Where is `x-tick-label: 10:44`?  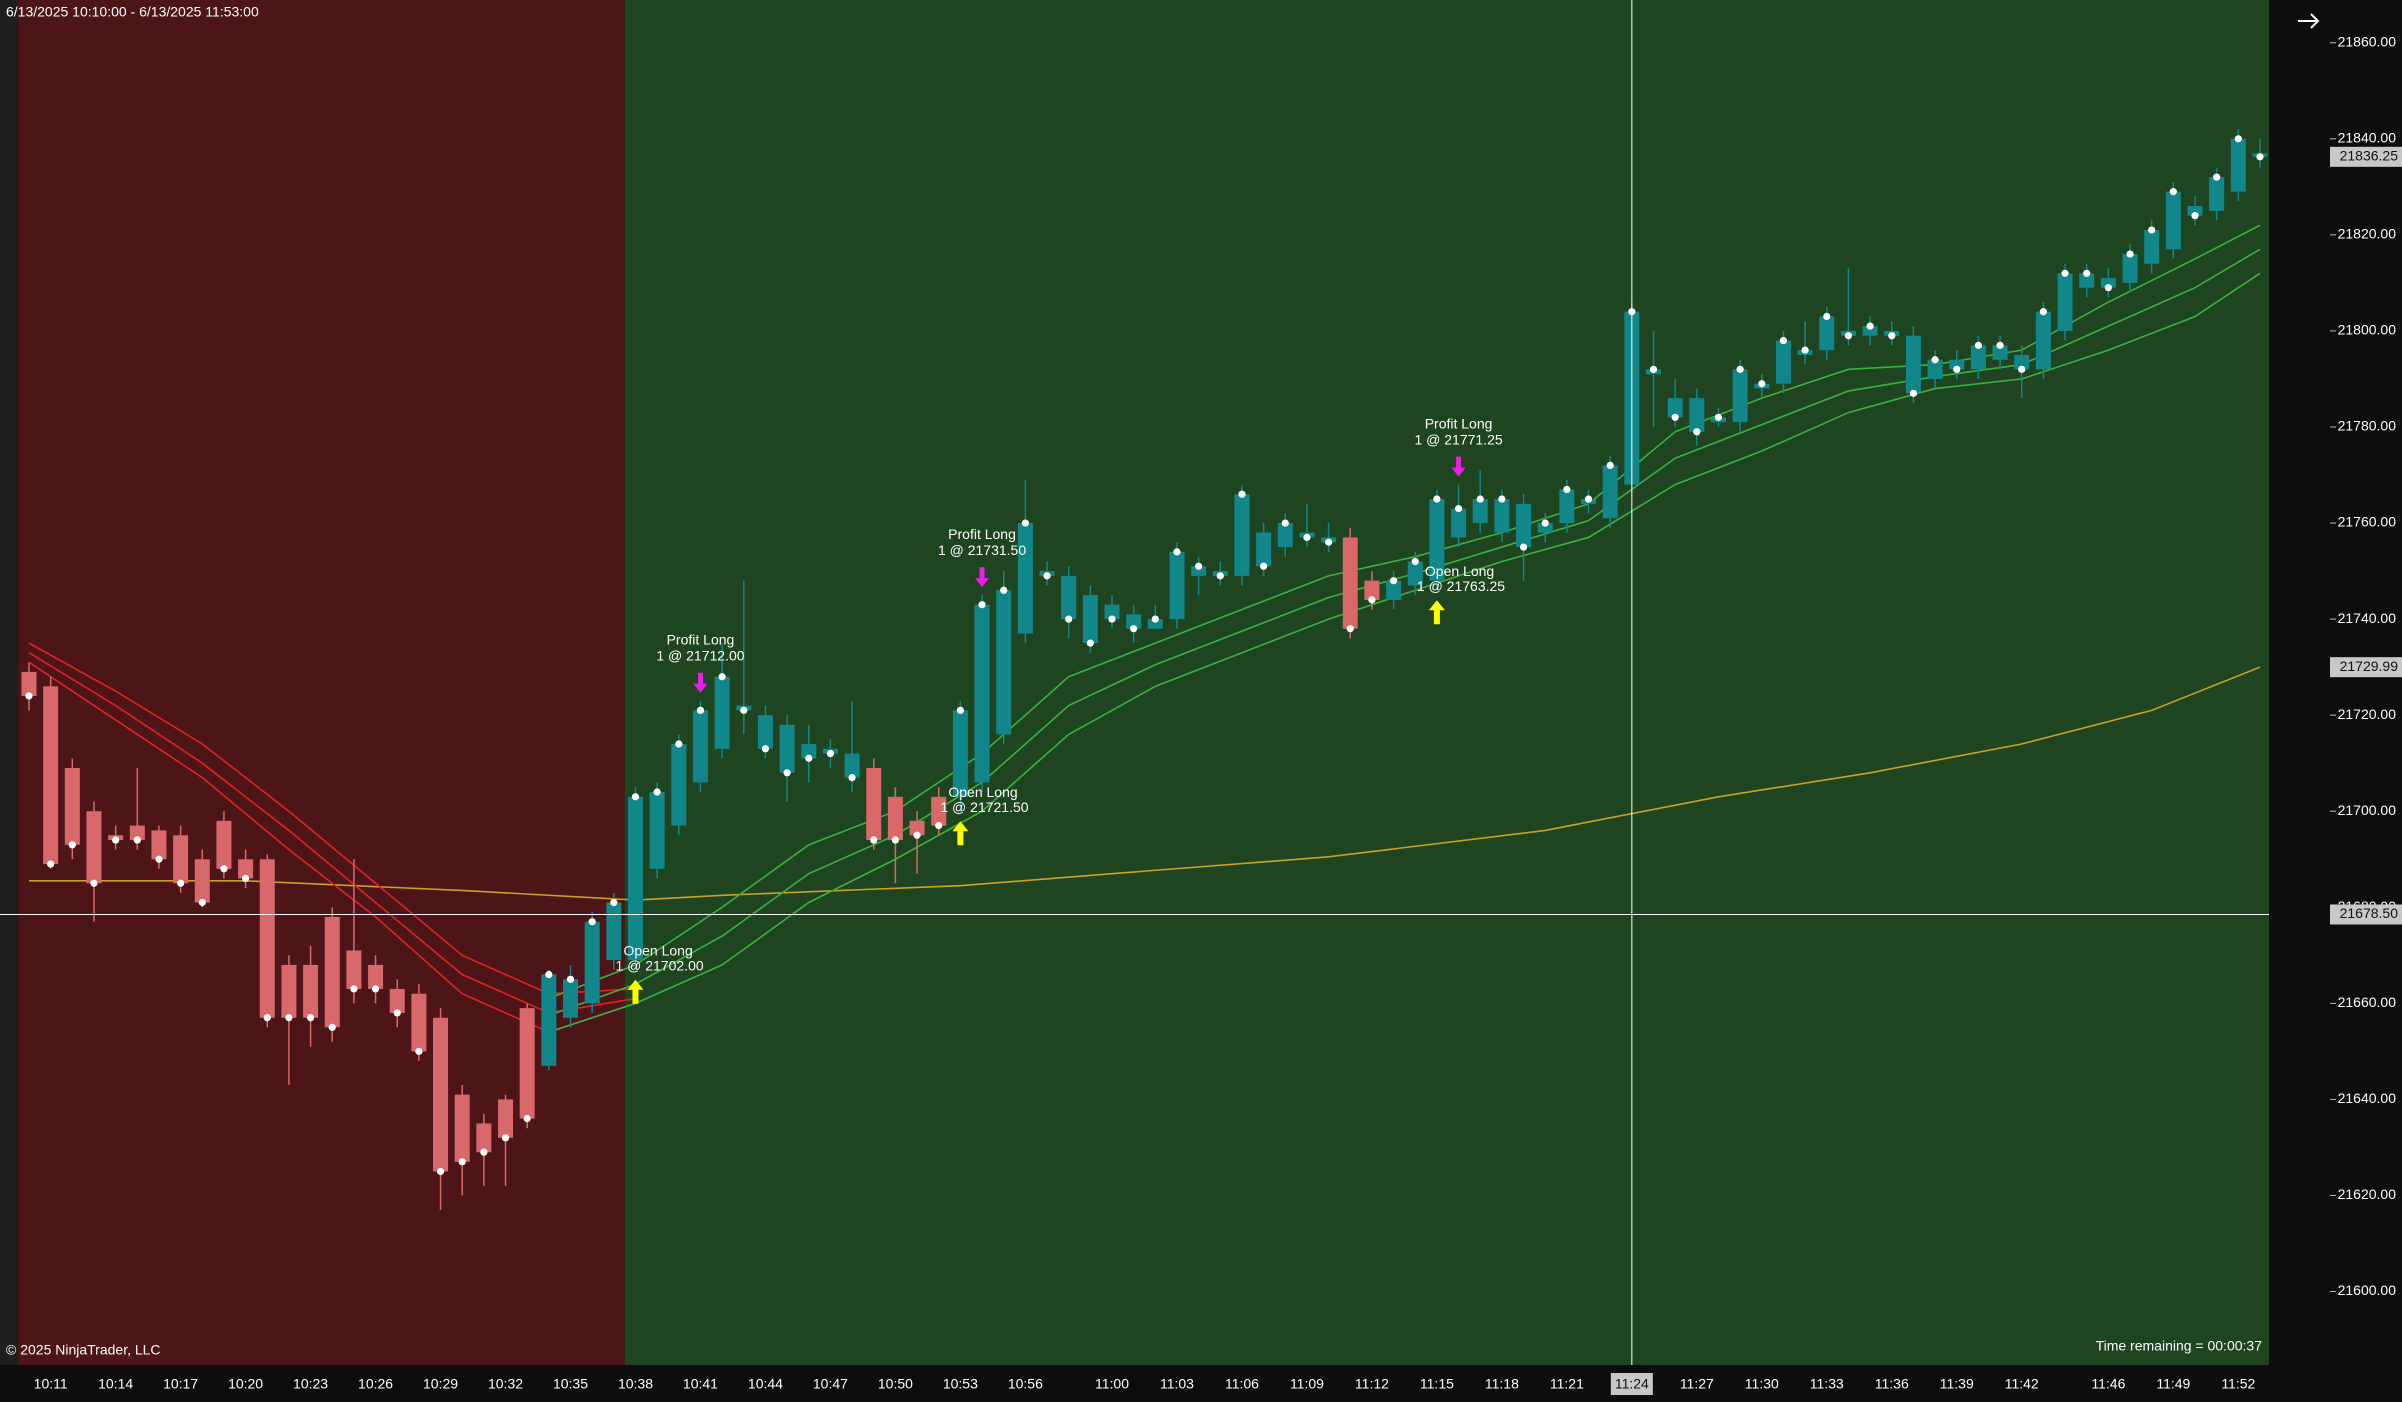
x-tick-label: 10:44 is located at coordinates (765, 1384).